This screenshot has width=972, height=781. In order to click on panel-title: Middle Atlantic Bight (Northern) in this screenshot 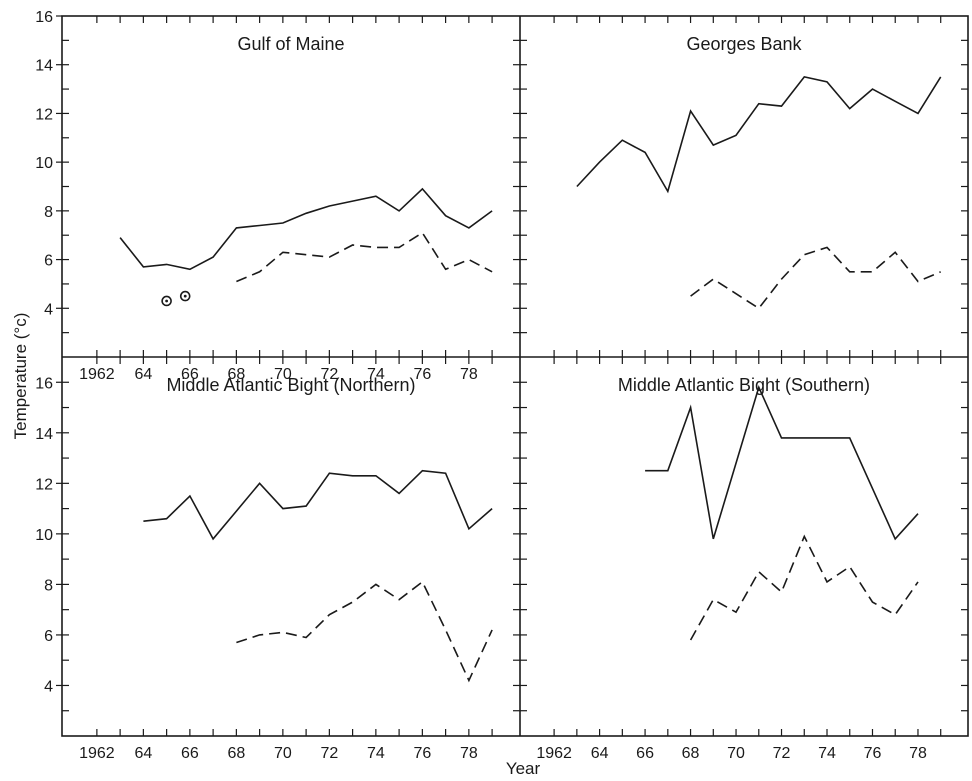, I will do `click(290, 385)`.